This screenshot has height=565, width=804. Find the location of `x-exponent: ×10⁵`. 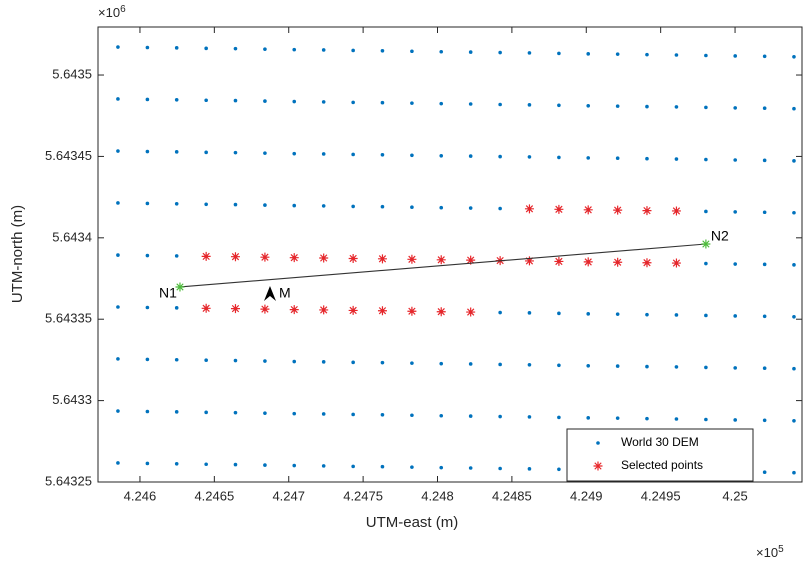

x-exponent: ×10⁵ is located at coordinates (770, 552).